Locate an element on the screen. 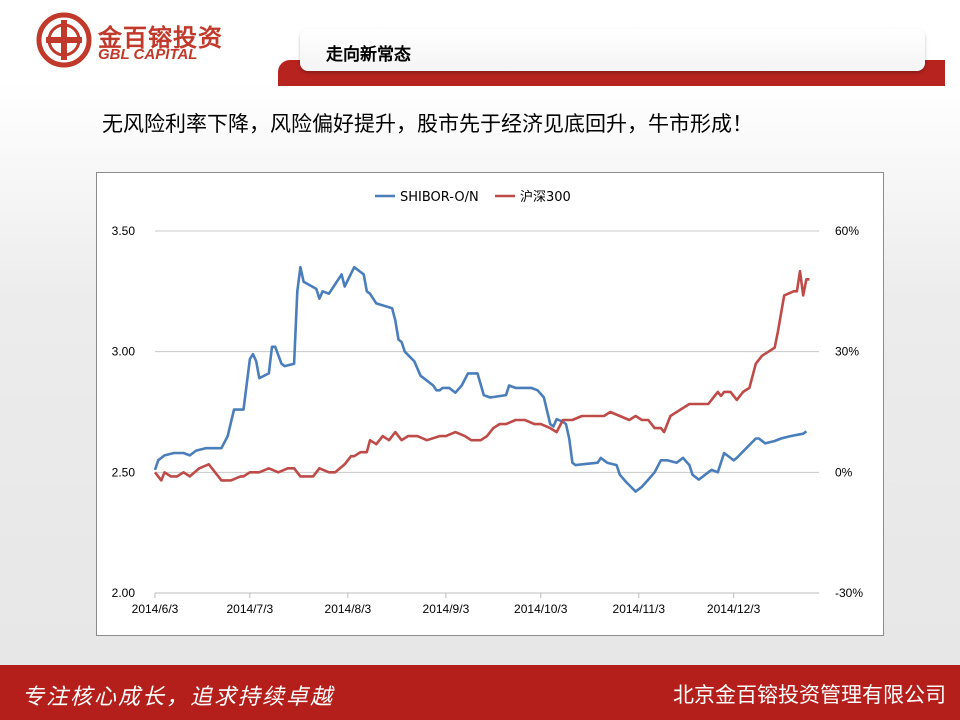  slide-headline: 无风险利率下降，风险偏好提升，股市先于经济见底回升，牛市形成！ is located at coordinates (427, 124).